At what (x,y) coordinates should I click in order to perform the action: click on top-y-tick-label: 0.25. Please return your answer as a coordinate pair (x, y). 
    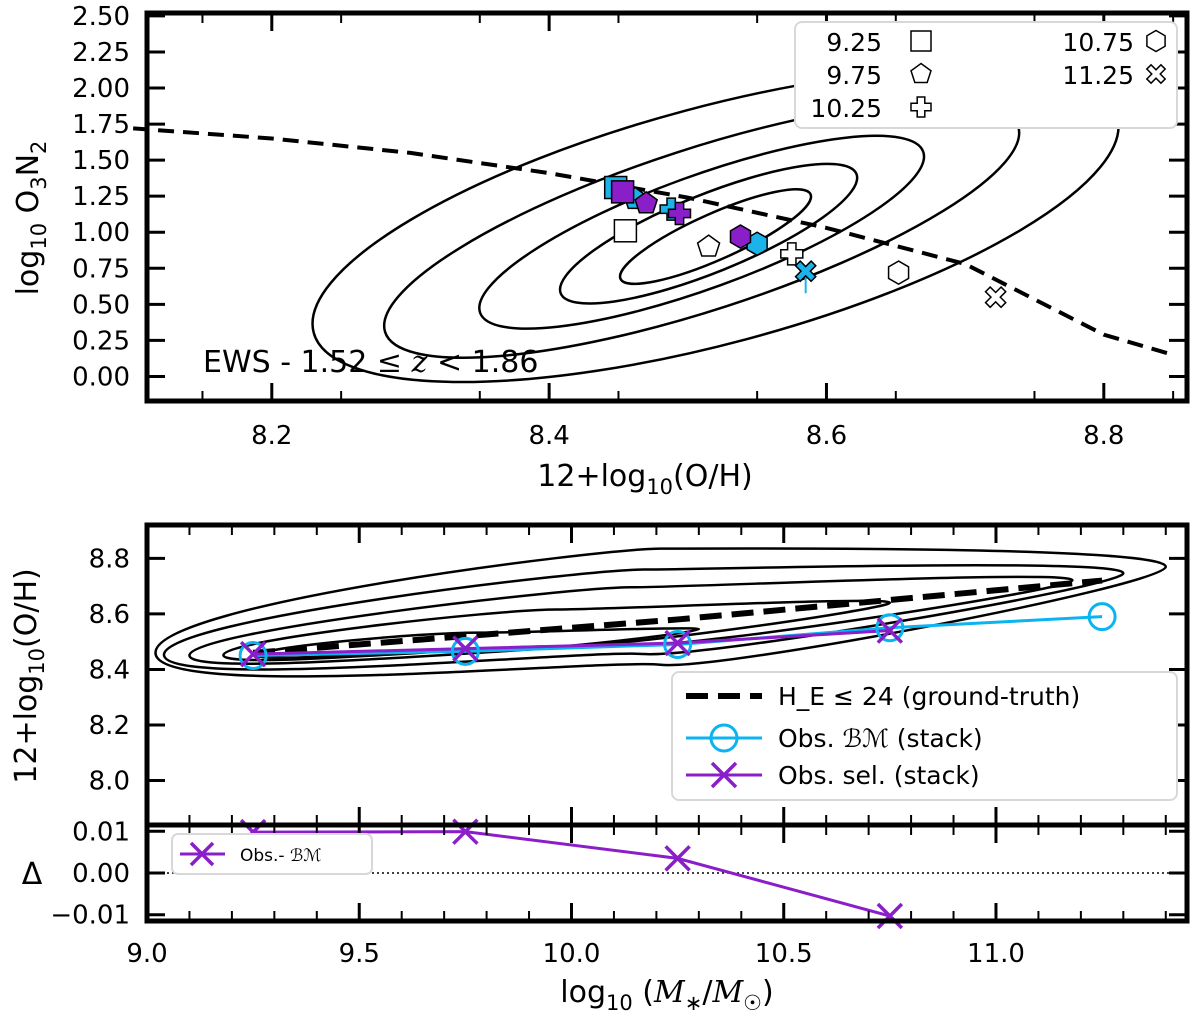
    Looking at the image, I should click on (101, 341).